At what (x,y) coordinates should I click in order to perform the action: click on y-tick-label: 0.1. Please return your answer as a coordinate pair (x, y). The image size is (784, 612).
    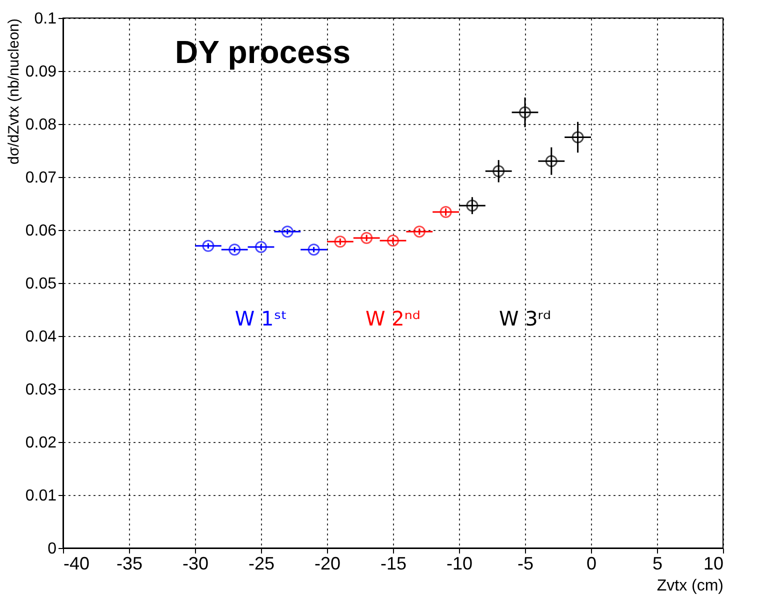
    Looking at the image, I should click on (45, 19).